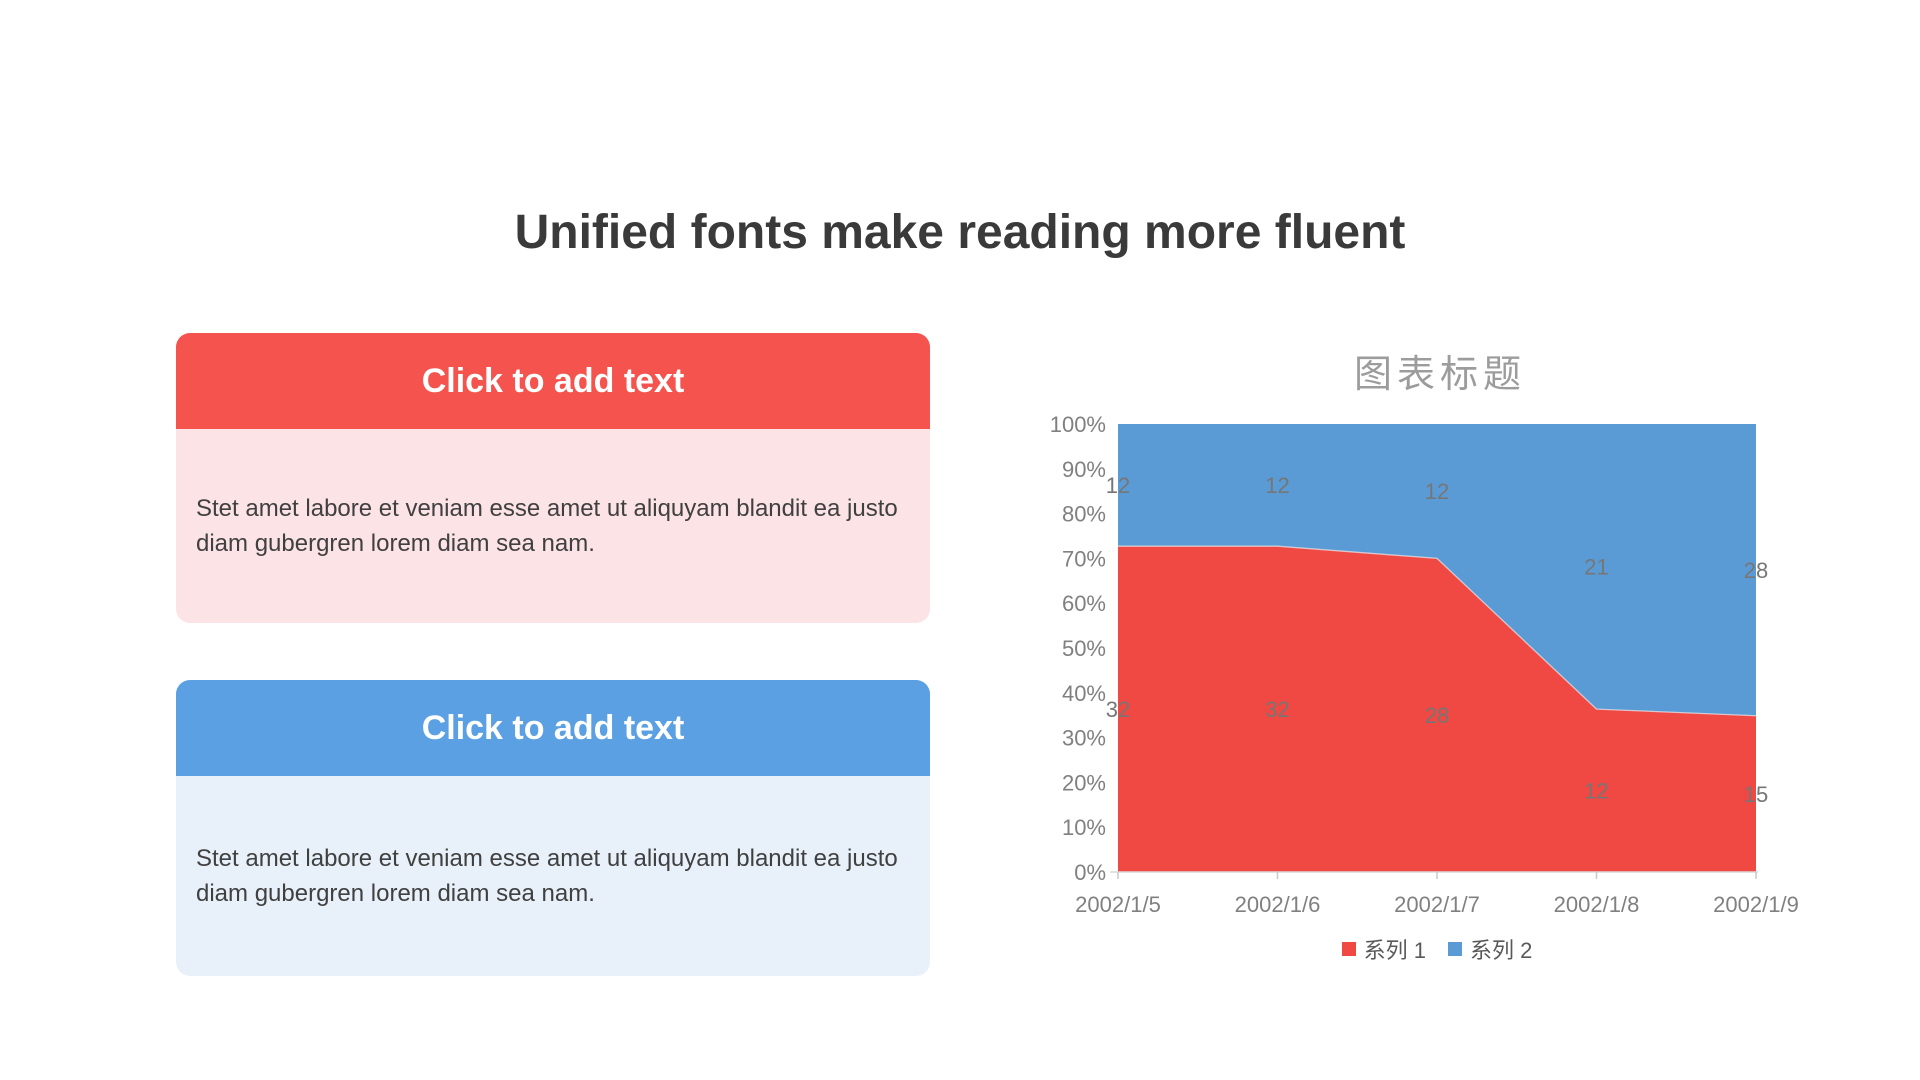 The height and width of the screenshot is (1080, 1920). What do you see at coordinates (960, 232) in the screenshot?
I see `slide-title: Unified fonts make reading more fluent` at bounding box center [960, 232].